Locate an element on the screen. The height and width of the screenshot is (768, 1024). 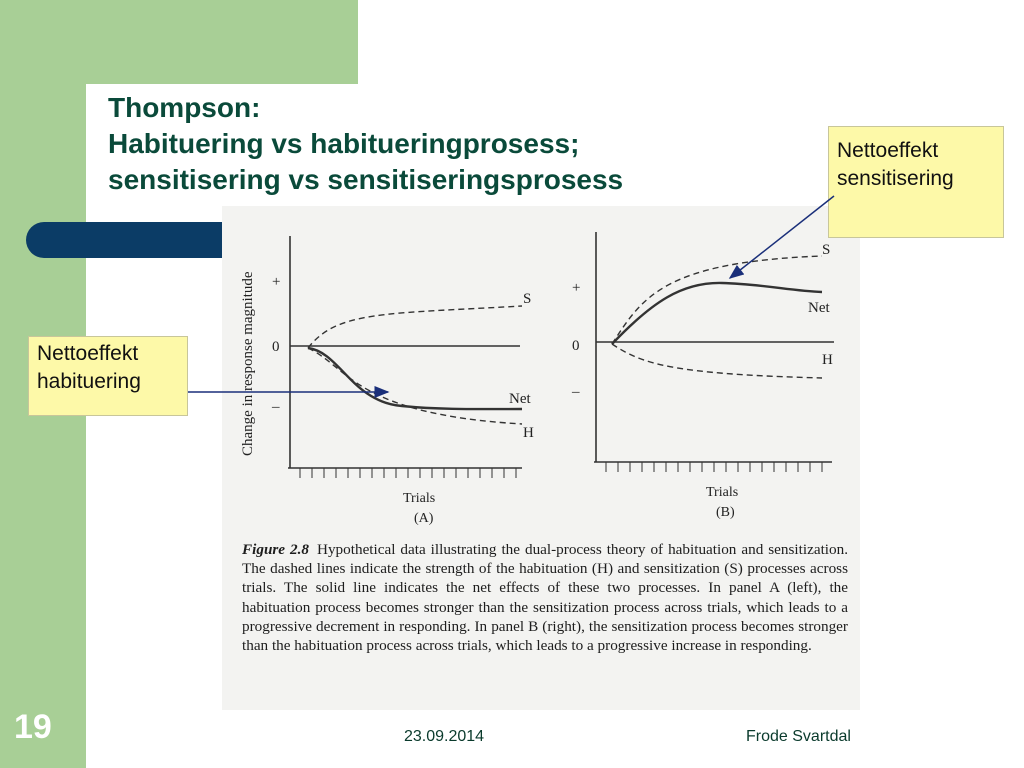
panel-b-net-label: Net is located at coordinates (819, 308).